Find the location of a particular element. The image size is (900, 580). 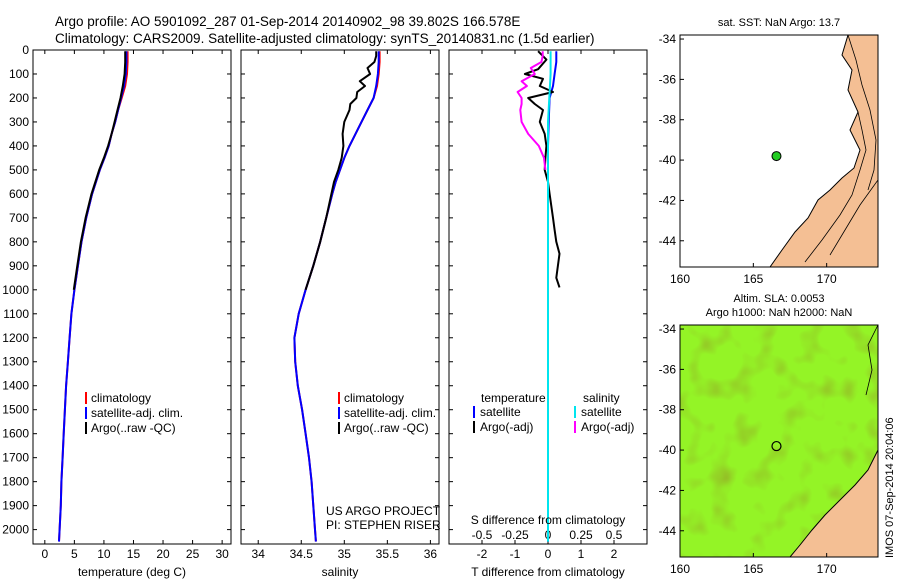

depth-tick-label: 1200 is located at coordinates (15, 338).